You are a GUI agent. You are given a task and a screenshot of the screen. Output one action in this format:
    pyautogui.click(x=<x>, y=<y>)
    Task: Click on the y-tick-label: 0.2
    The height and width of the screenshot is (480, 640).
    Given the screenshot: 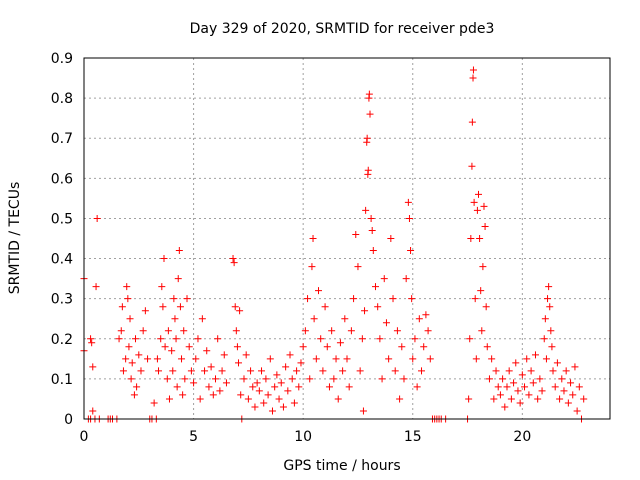 What is the action you would take?
    pyautogui.click(x=62, y=340)
    